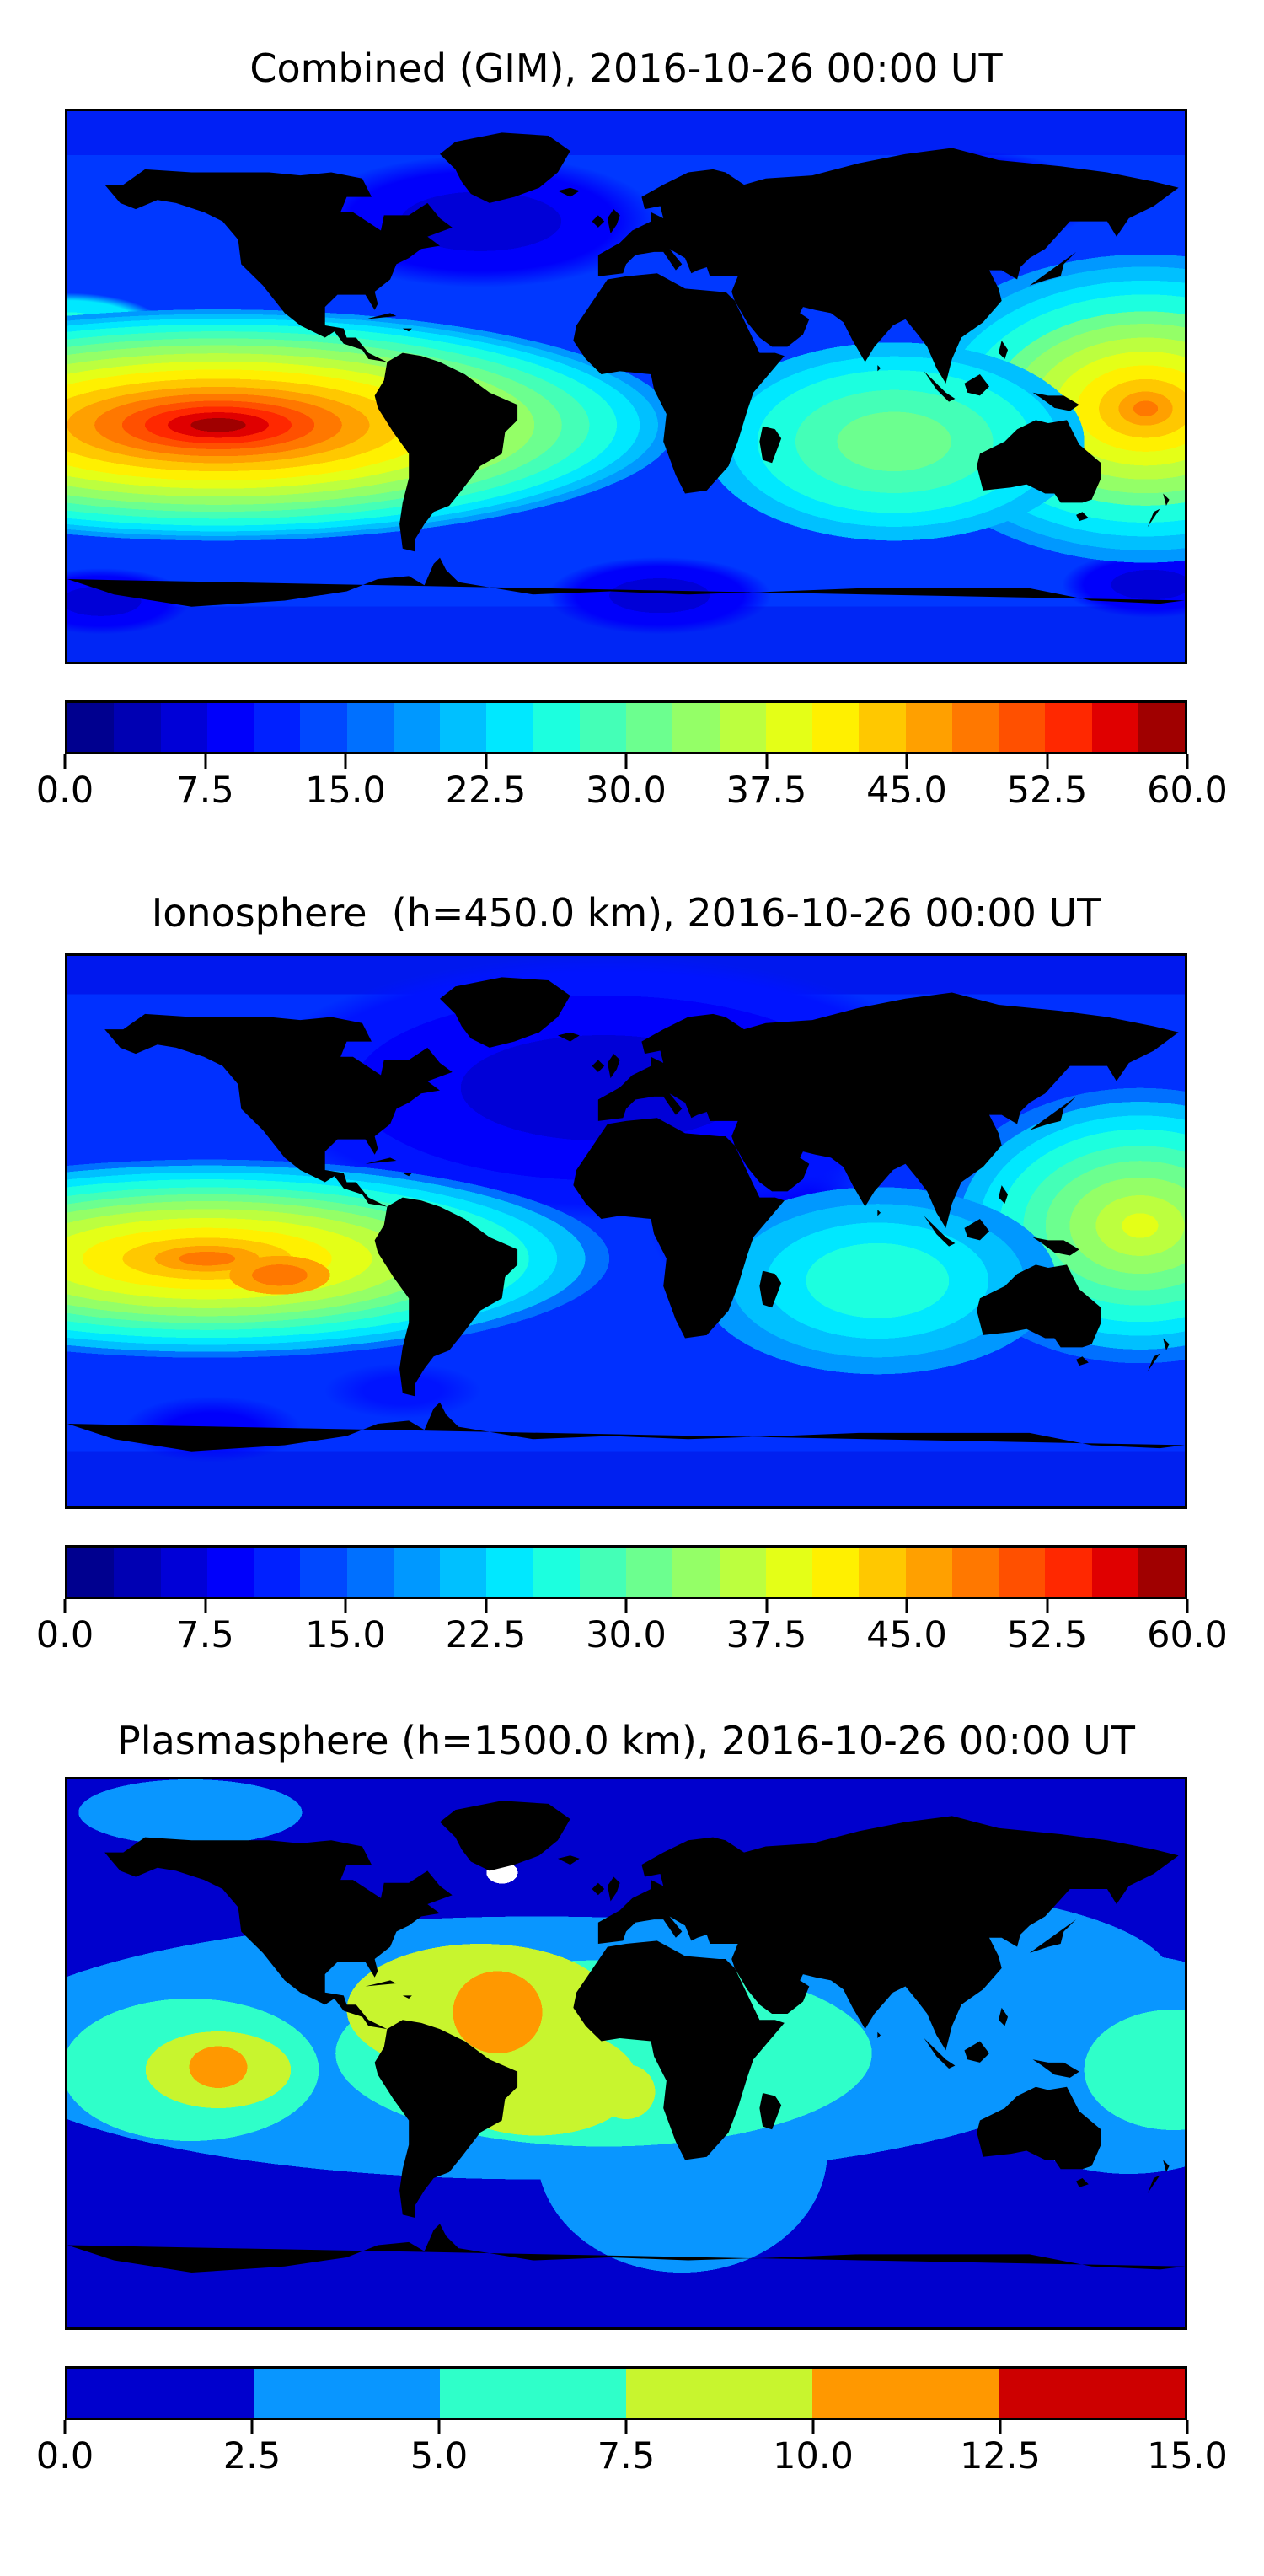 The width and height of the screenshot is (1264, 2576). I want to click on colorbar-tick-label: 2.5, so click(252, 2456).